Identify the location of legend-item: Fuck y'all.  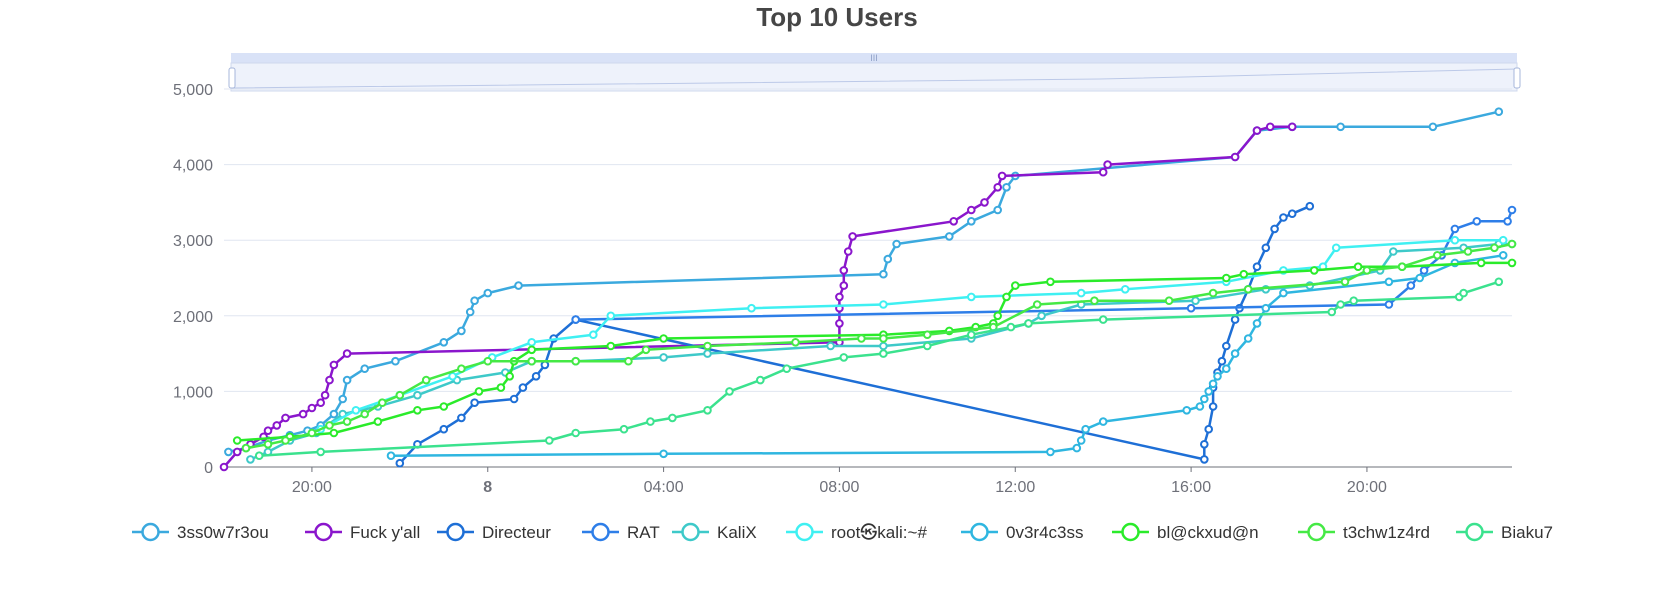
(362, 532).